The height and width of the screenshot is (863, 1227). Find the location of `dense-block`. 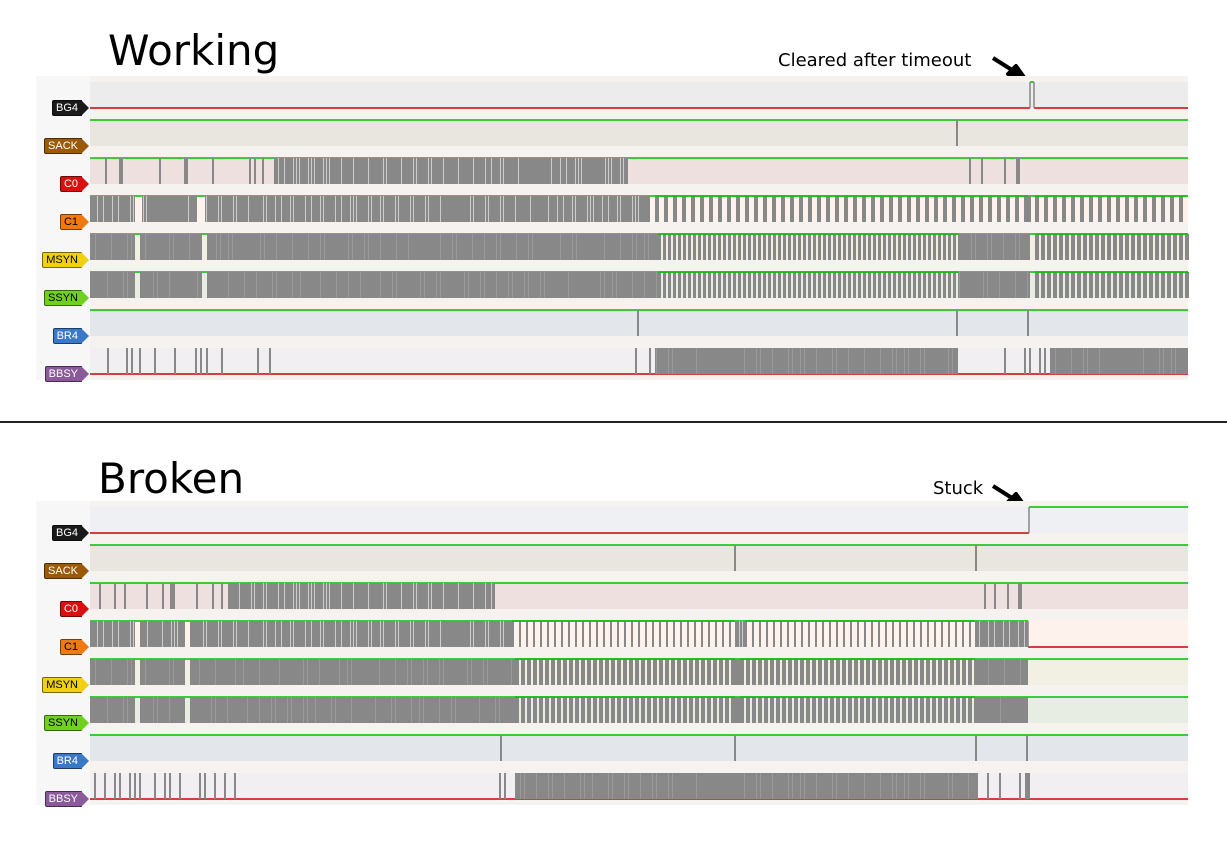

dense-block is located at coordinates (171, 247).